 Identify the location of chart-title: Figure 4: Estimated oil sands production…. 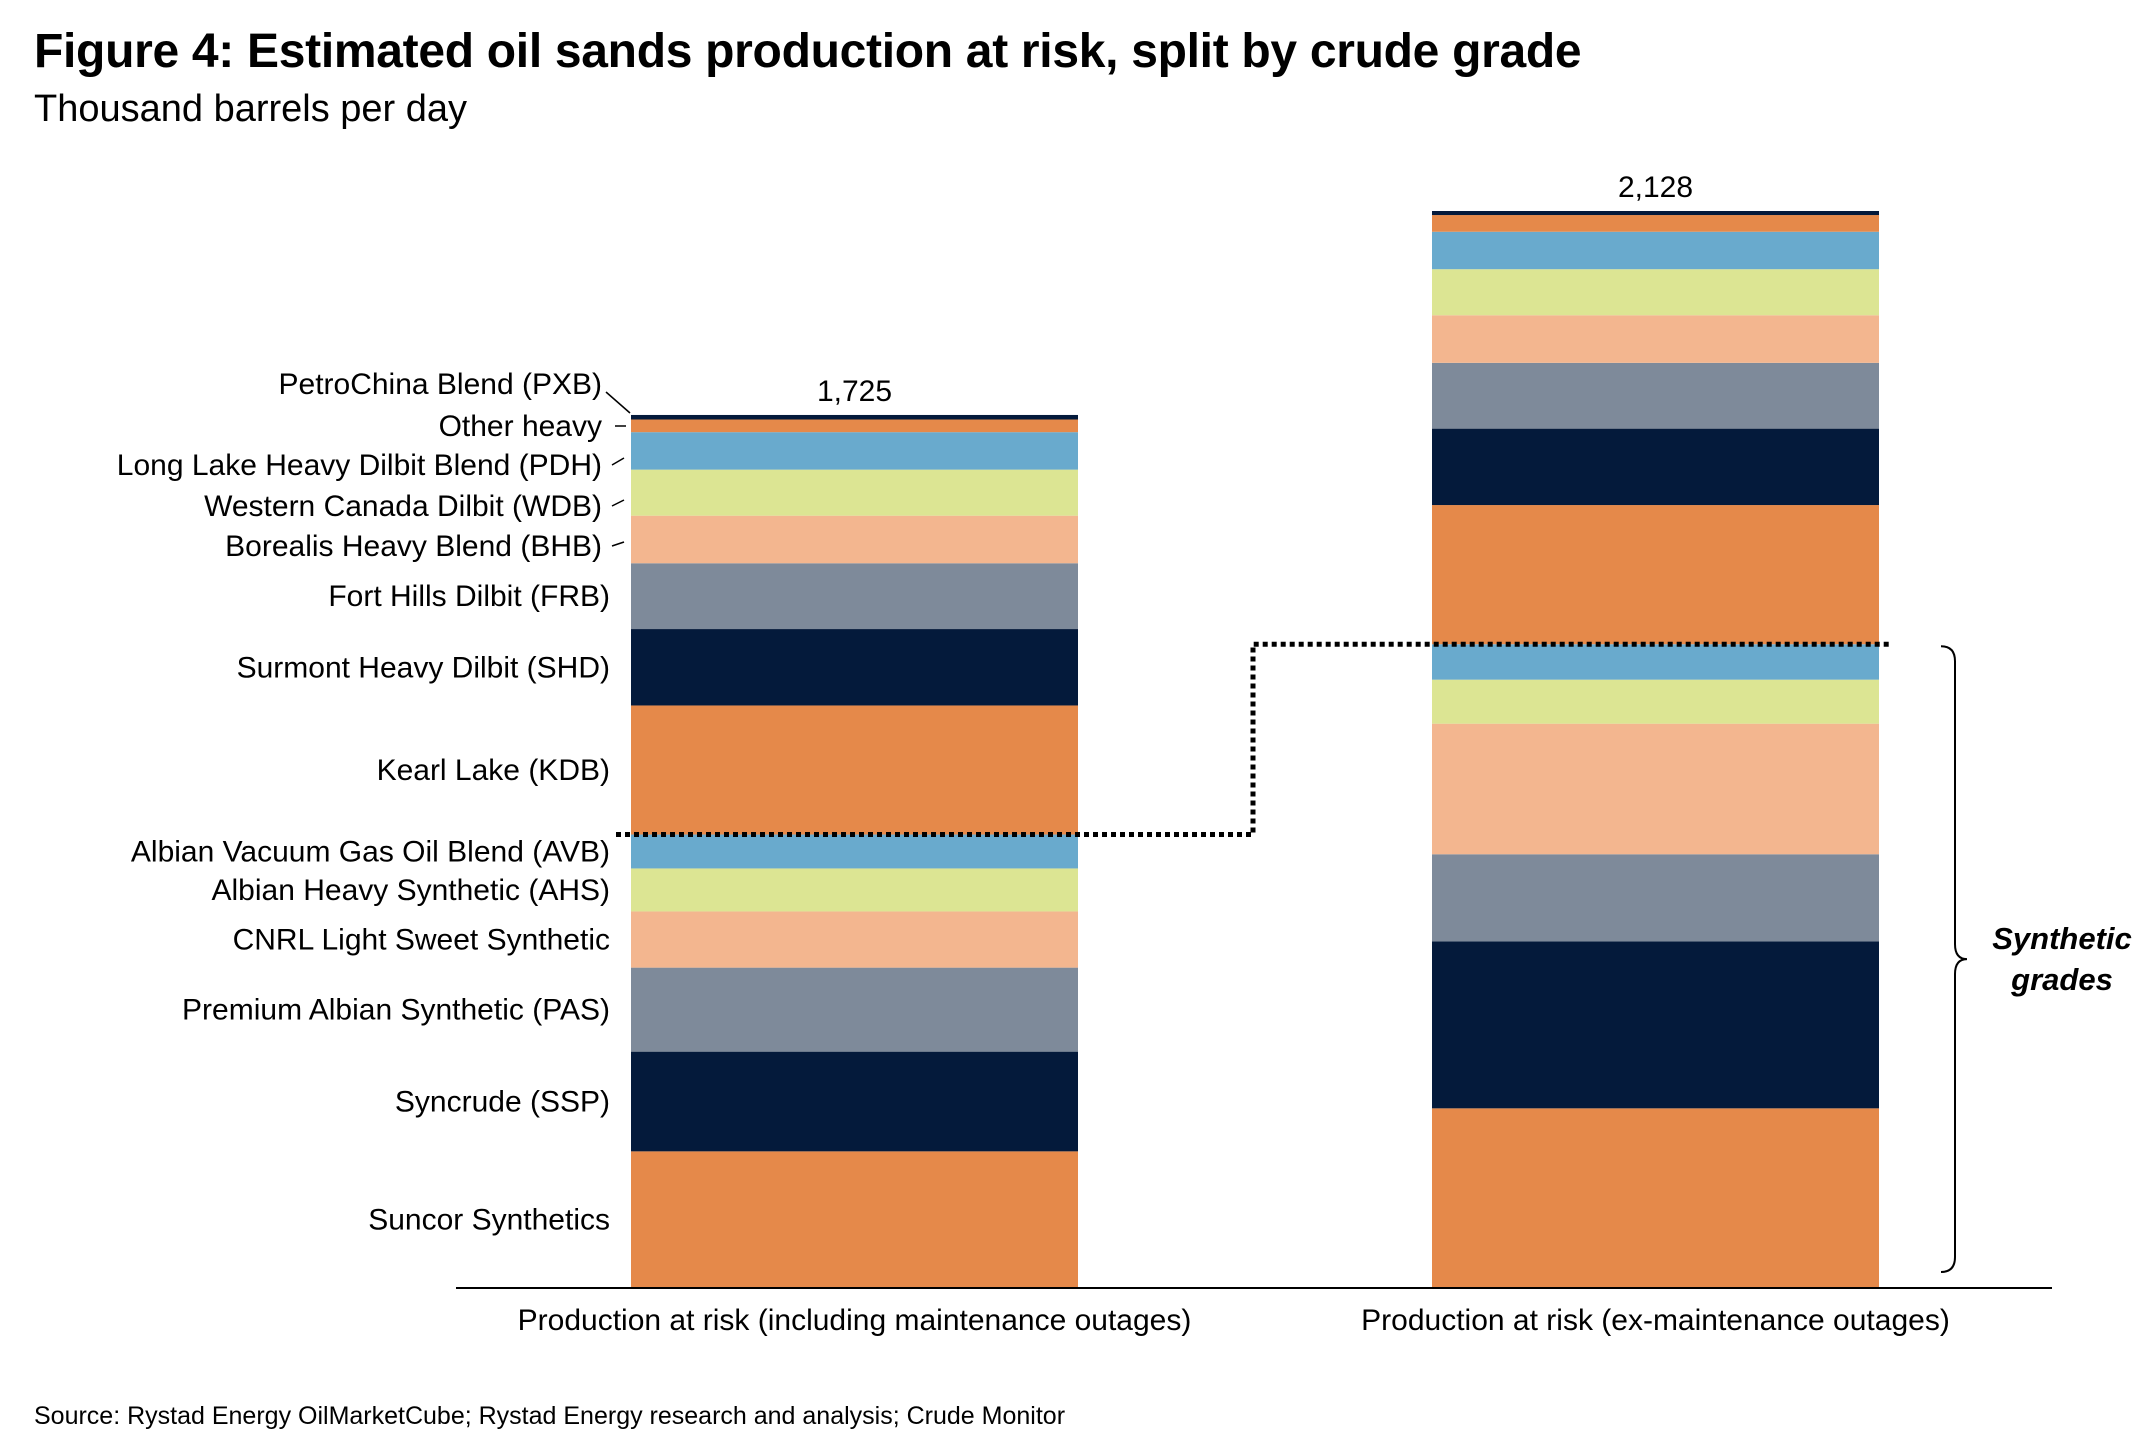
(808, 51).